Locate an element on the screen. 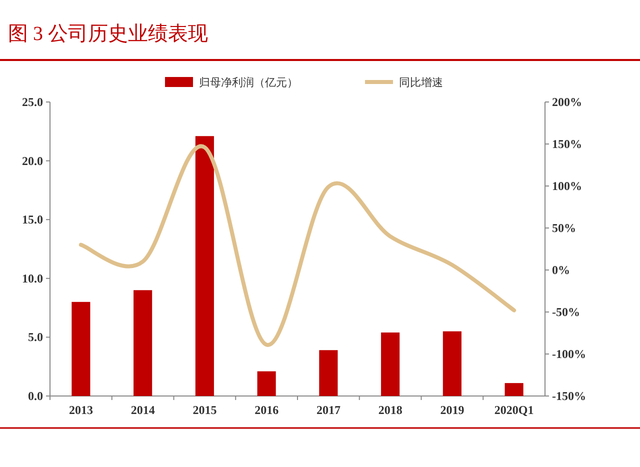  y-tick-label: 0.0 is located at coordinates (35, 396).